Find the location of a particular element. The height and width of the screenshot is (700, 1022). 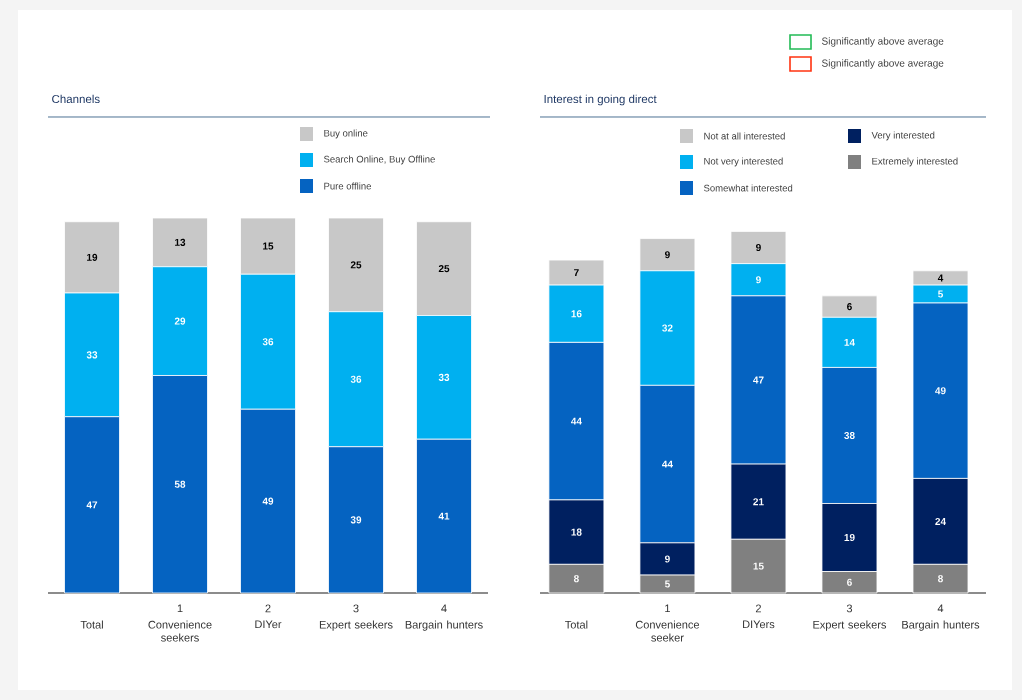

data-label: 4 is located at coordinates (940, 278).